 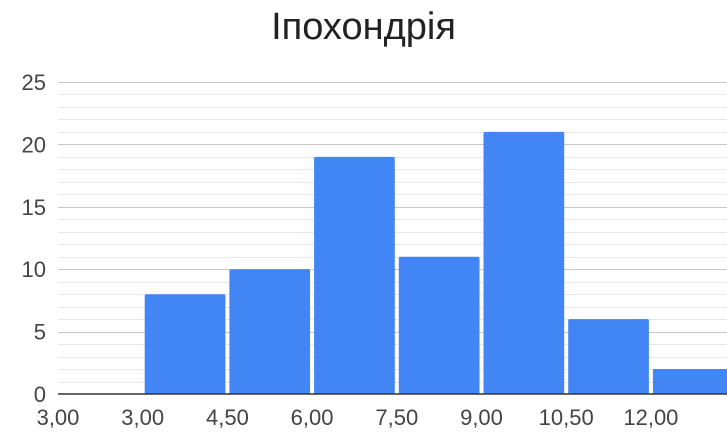 I want to click on y-tick-label: 0, so click(x=40, y=394).